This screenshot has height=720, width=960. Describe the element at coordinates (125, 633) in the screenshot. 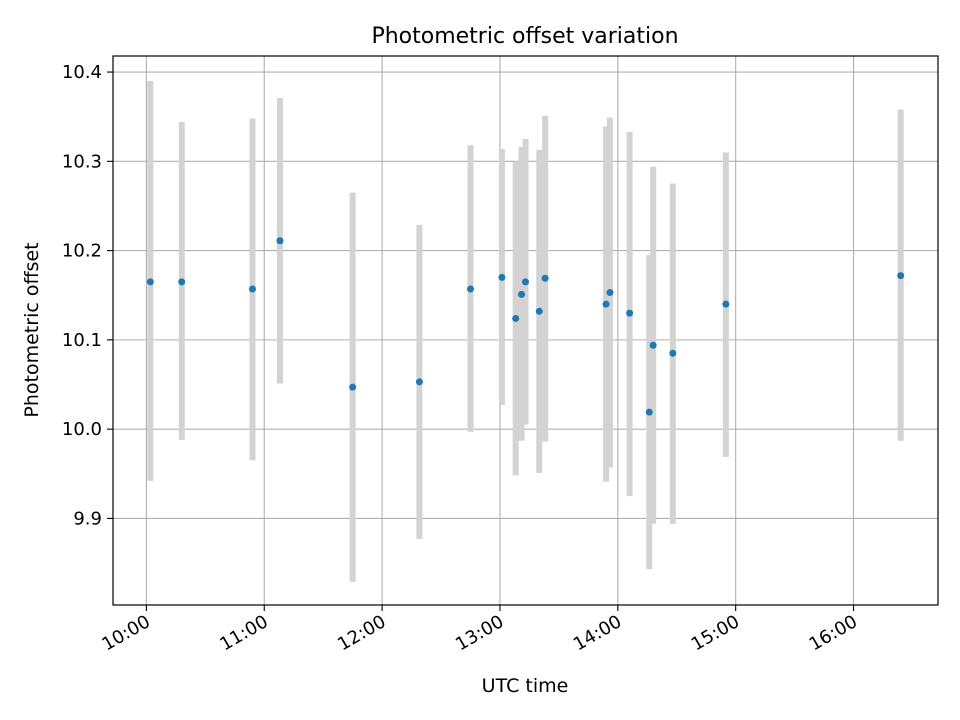

I see `x-tick-label: 10:00` at that location.